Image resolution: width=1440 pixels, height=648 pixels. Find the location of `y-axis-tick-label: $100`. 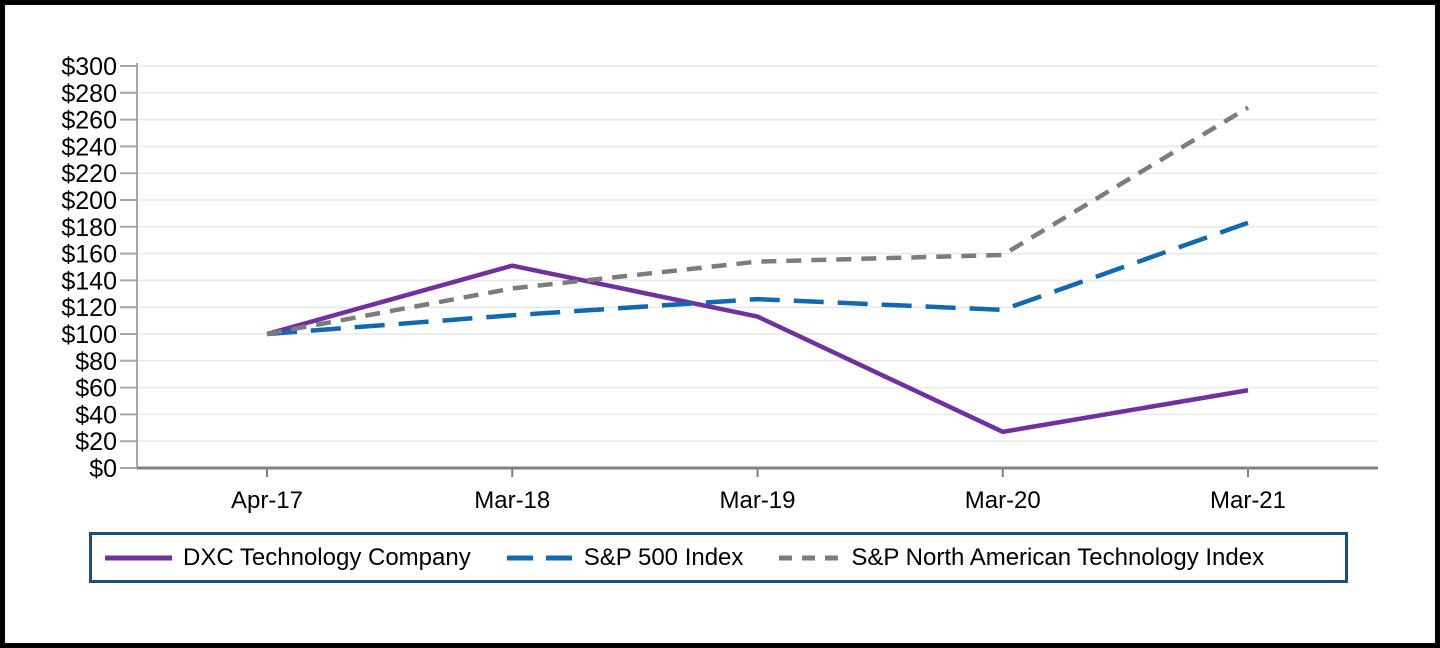

y-axis-tick-label: $100 is located at coordinates (89, 335).